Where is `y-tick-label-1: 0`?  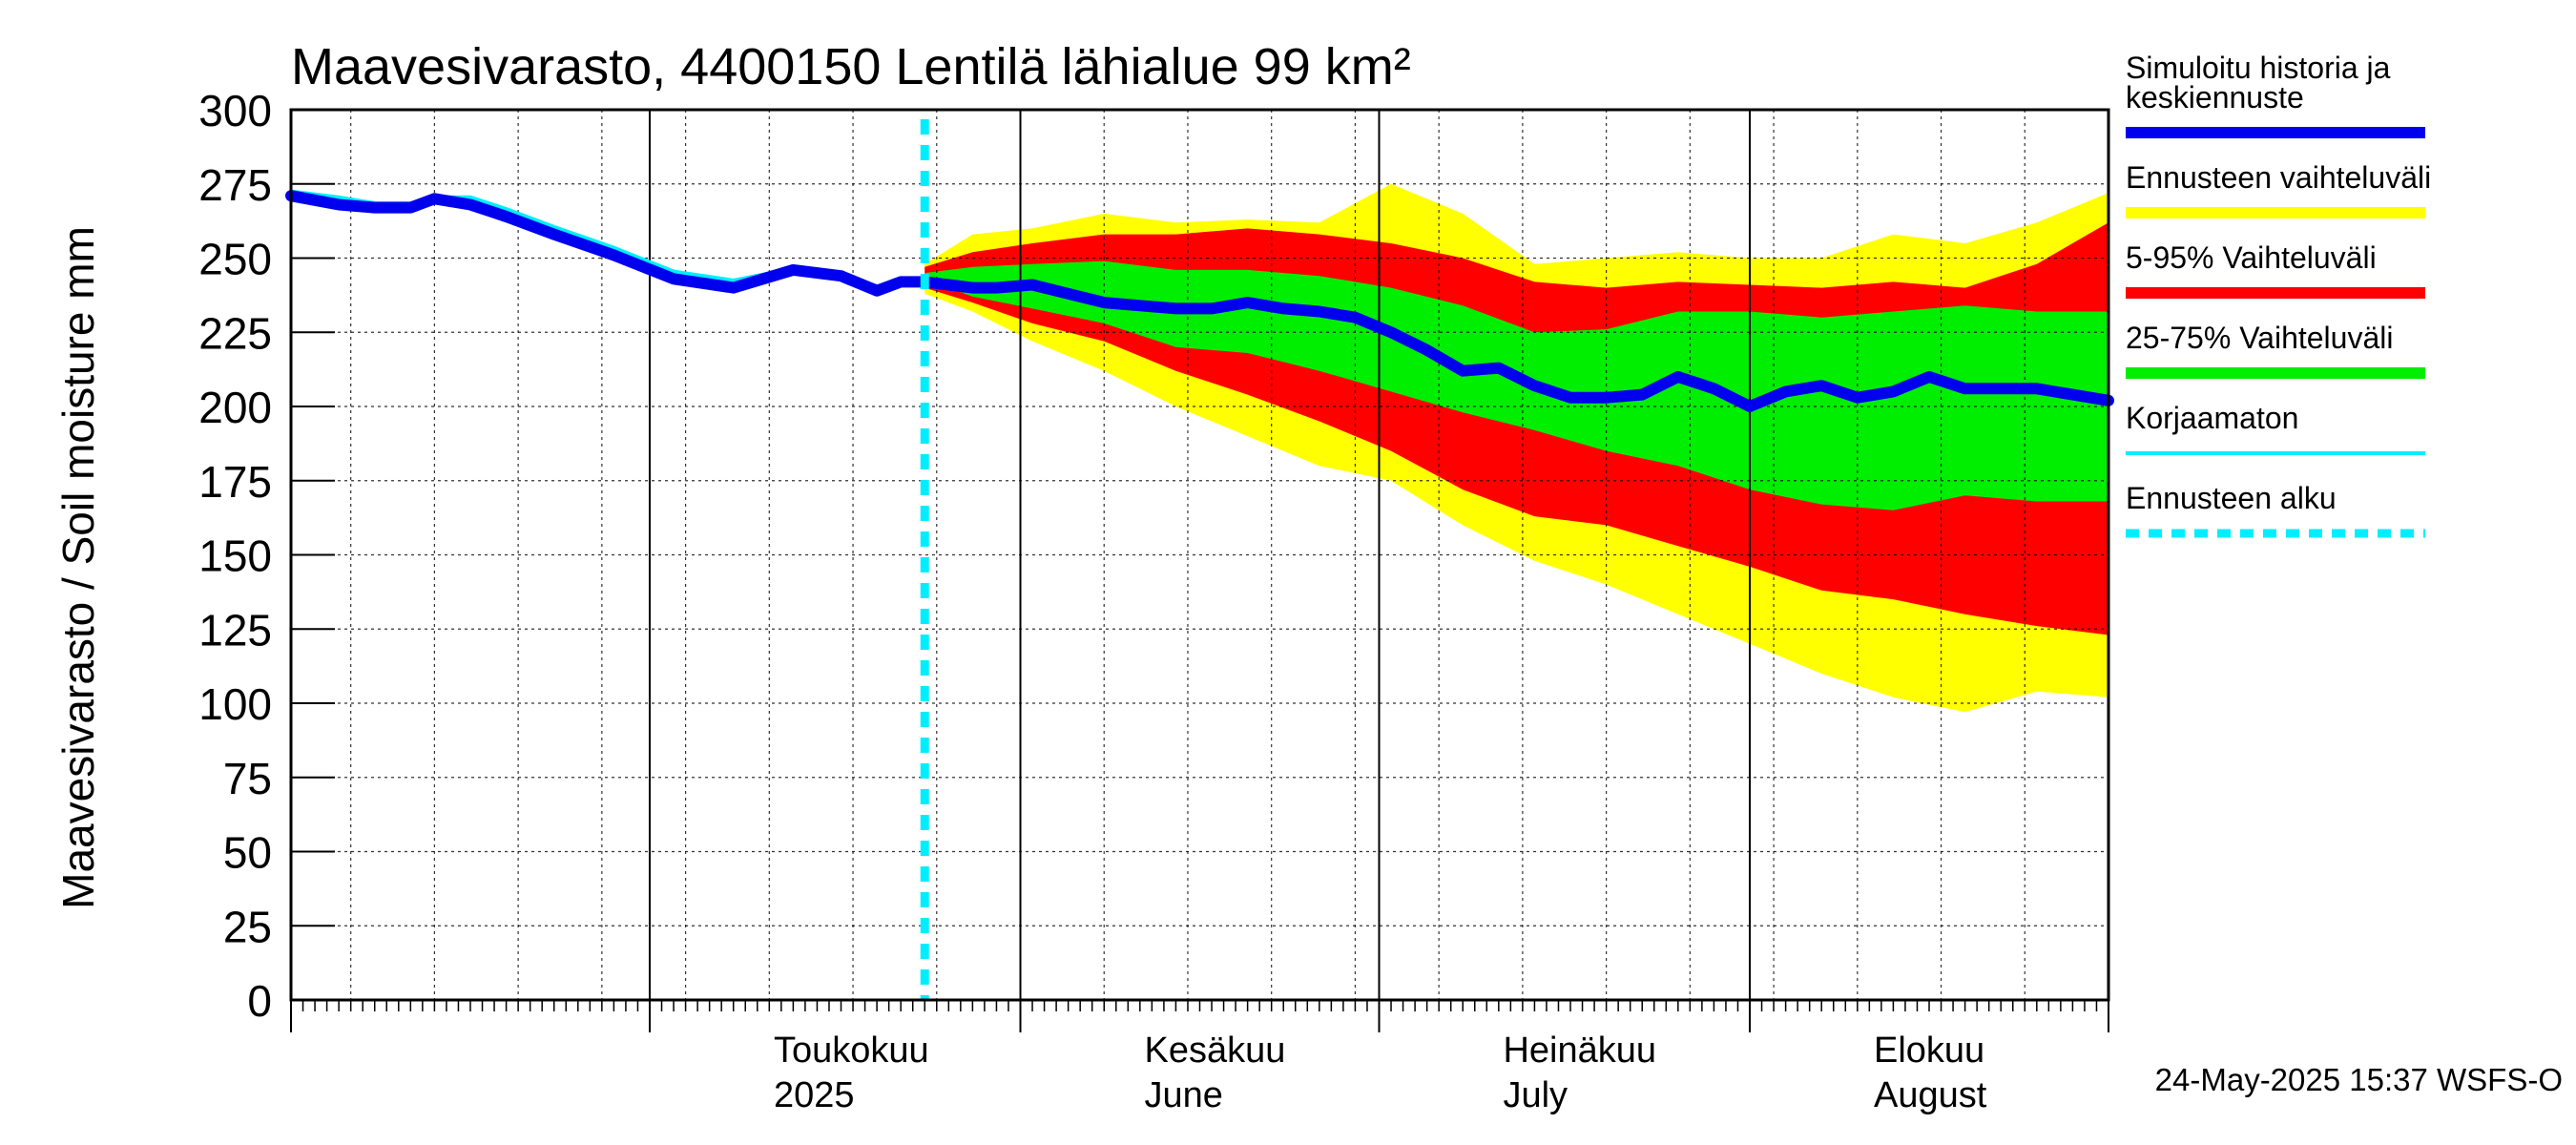
y-tick-label-1: 0 is located at coordinates (259, 1001).